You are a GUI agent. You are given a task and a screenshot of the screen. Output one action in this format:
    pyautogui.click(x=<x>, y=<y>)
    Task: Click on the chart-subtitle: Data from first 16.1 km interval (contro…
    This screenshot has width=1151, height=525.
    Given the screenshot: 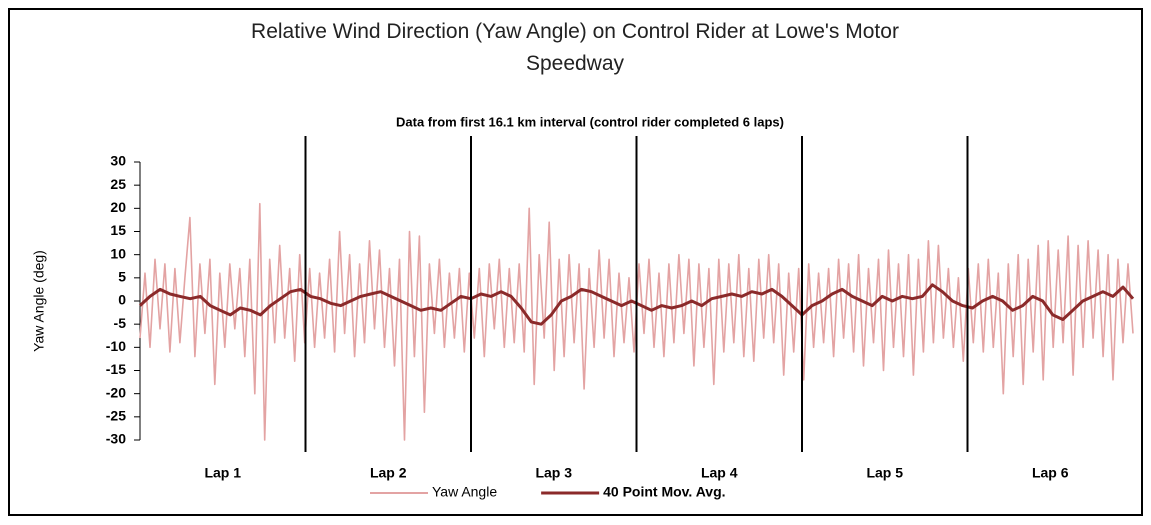 What is the action you would take?
    pyautogui.click(x=590, y=121)
    